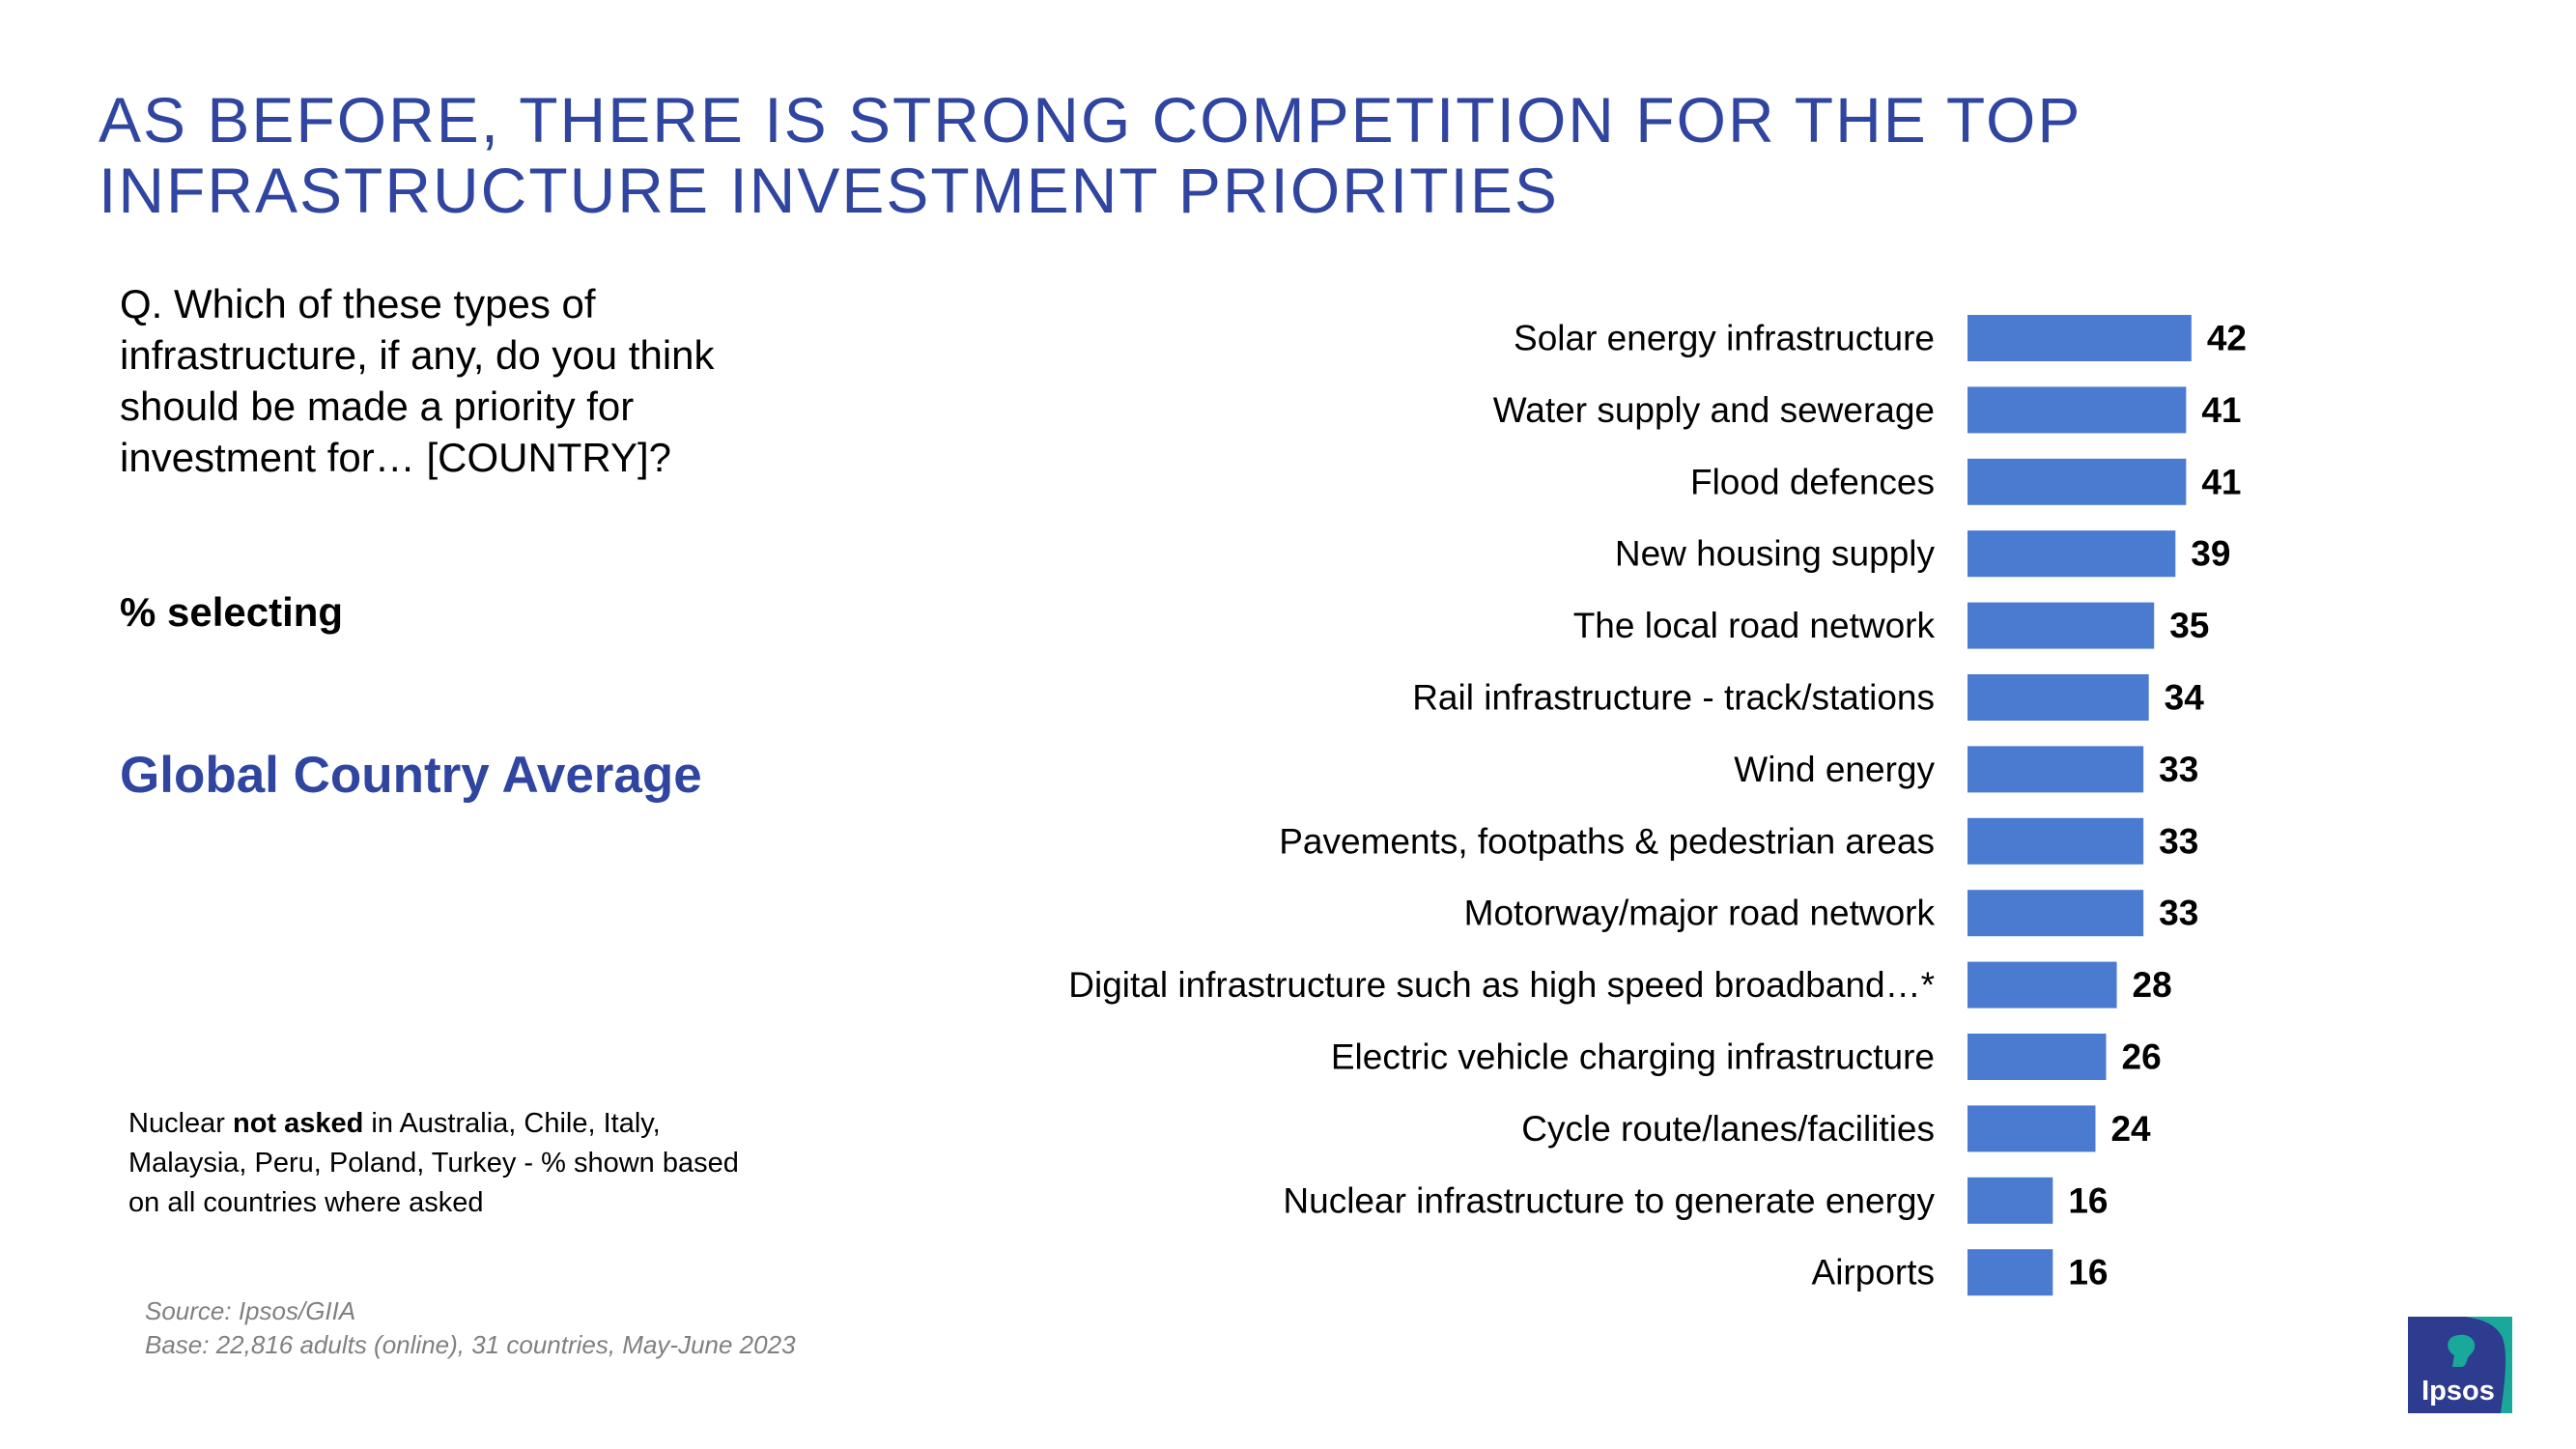 This screenshot has width=2576, height=1449. I want to click on category-label-7: Pavements, footpaths & pedestrian areas, so click(1607, 841).